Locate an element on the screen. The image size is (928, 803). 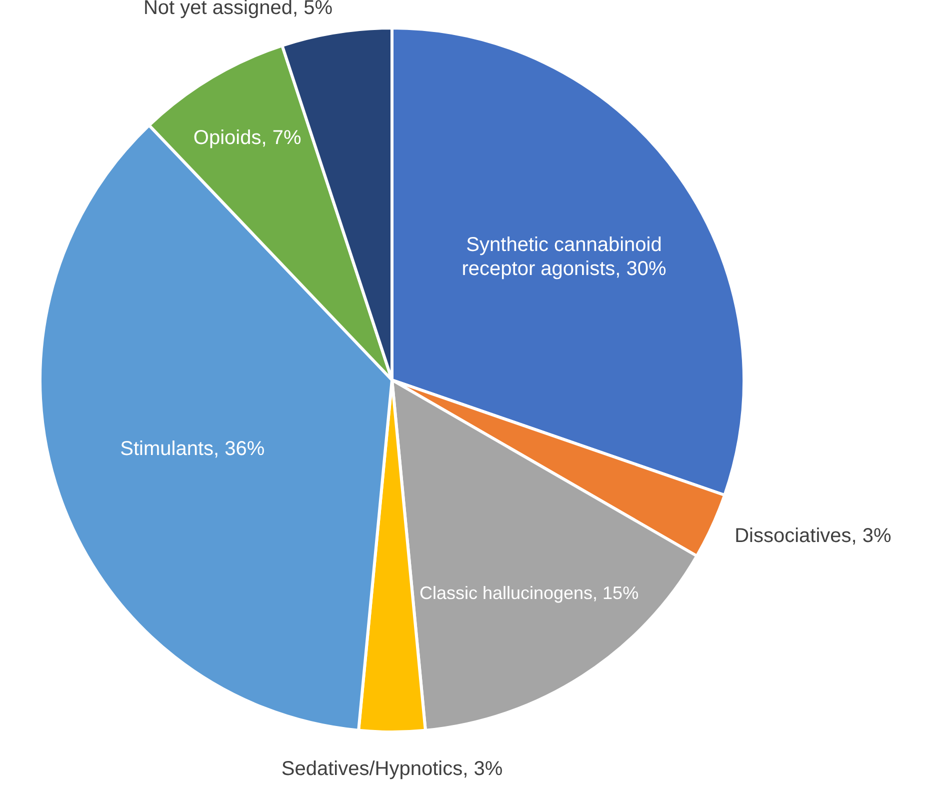
slice-label: Stimulants, 36% is located at coordinates (192, 449).